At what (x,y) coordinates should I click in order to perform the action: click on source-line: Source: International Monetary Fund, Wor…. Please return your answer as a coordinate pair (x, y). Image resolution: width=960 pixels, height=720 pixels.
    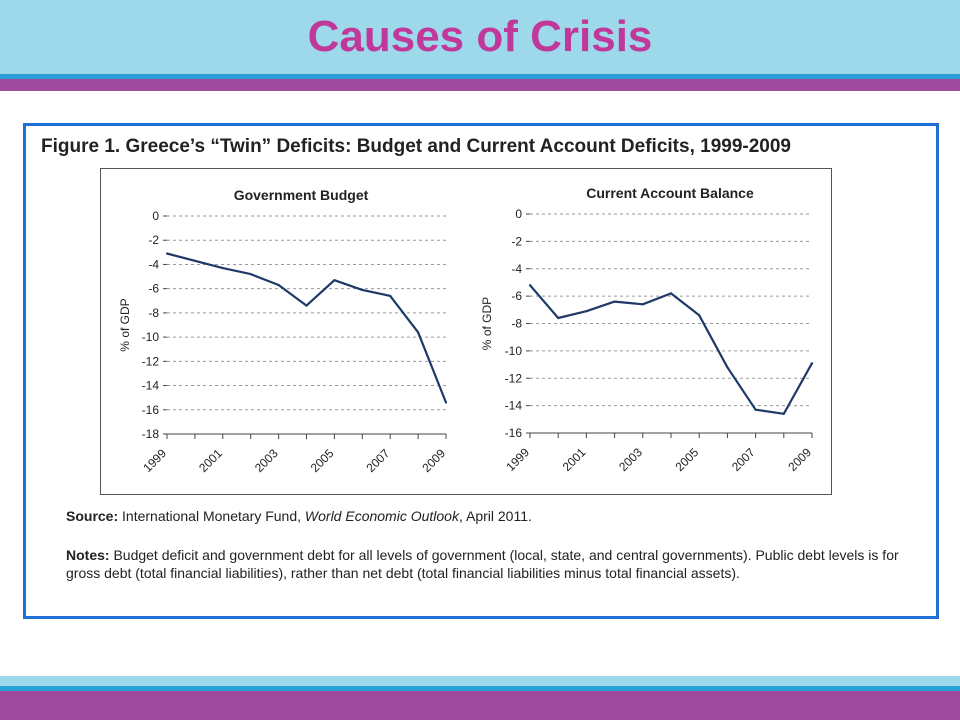
    Looking at the image, I should click on (299, 516).